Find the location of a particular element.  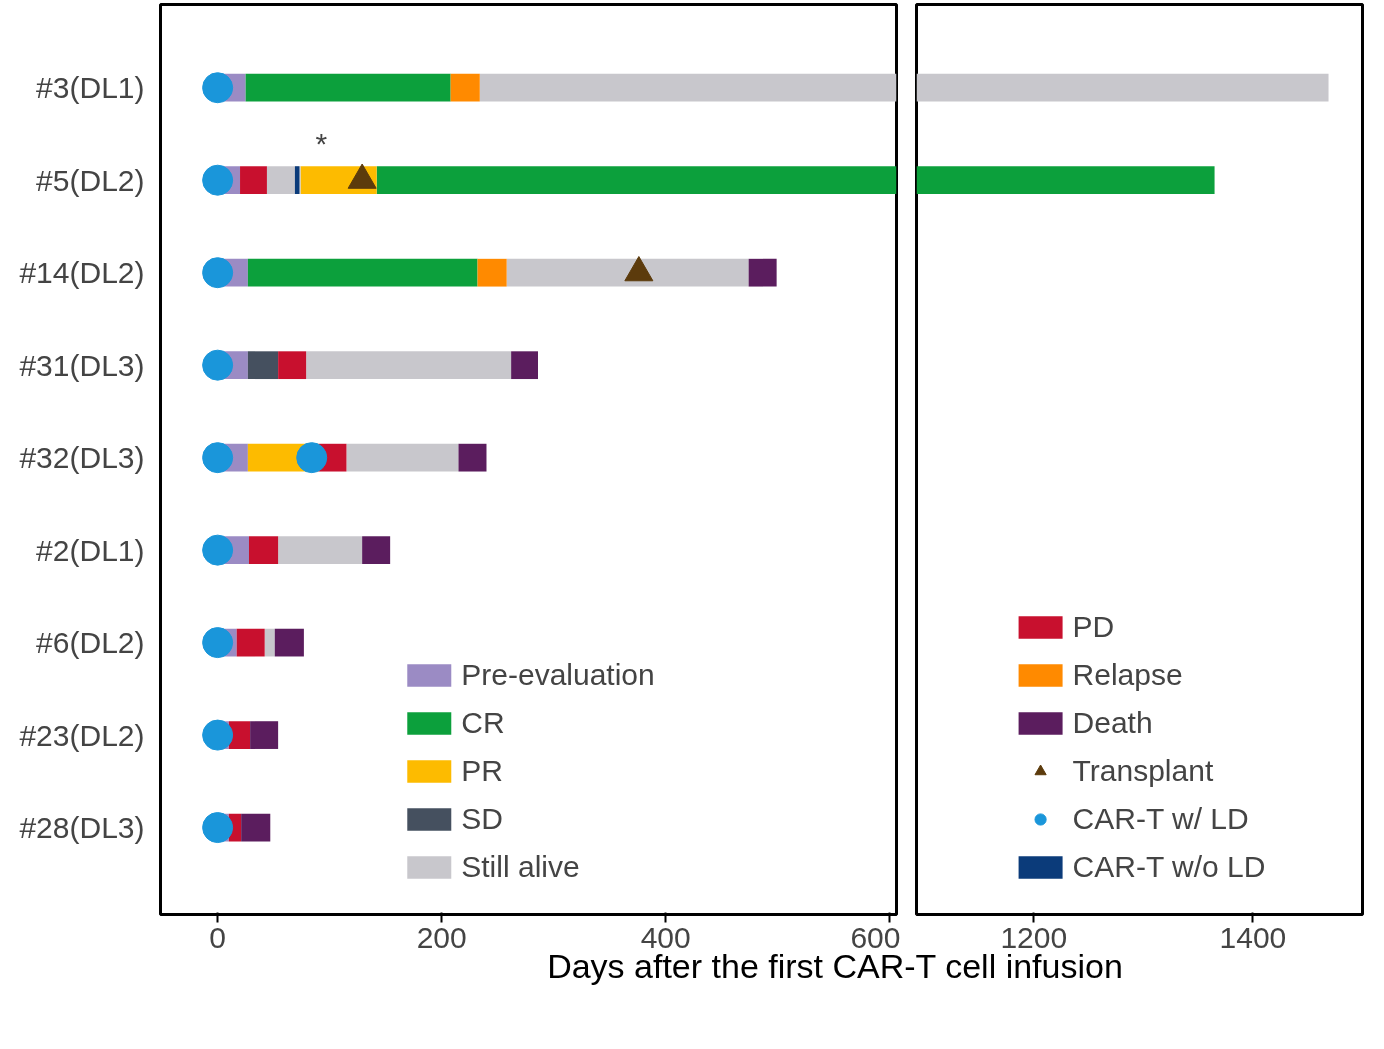

x-tick-label: 200 is located at coordinates (441, 937).